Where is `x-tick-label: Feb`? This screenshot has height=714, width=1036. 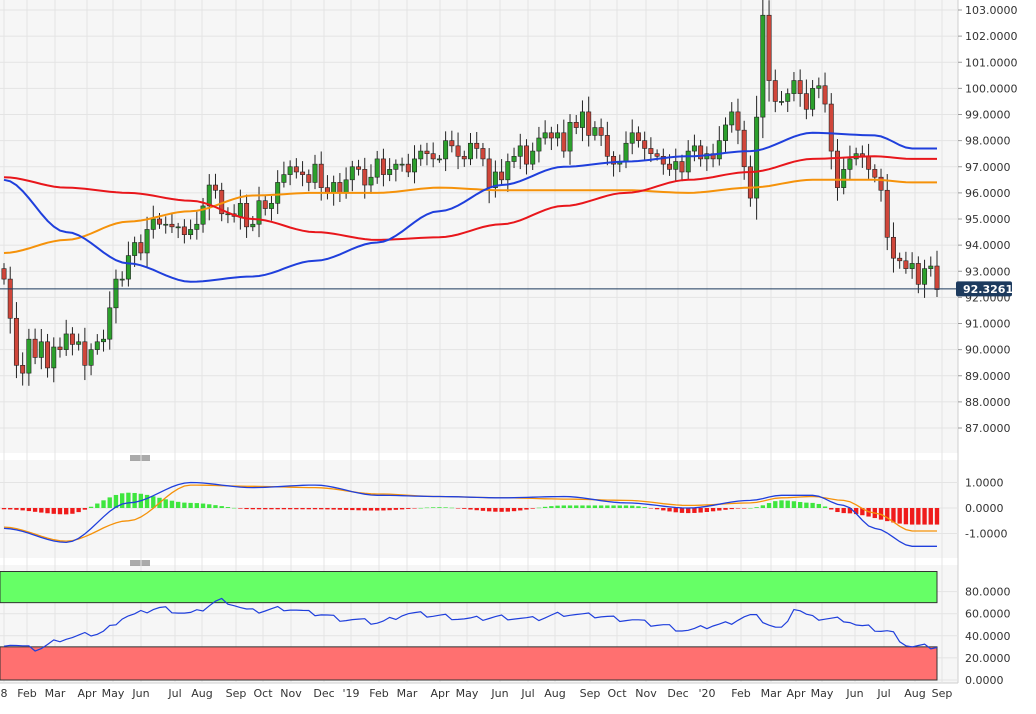
x-tick-label: Feb is located at coordinates (740, 693).